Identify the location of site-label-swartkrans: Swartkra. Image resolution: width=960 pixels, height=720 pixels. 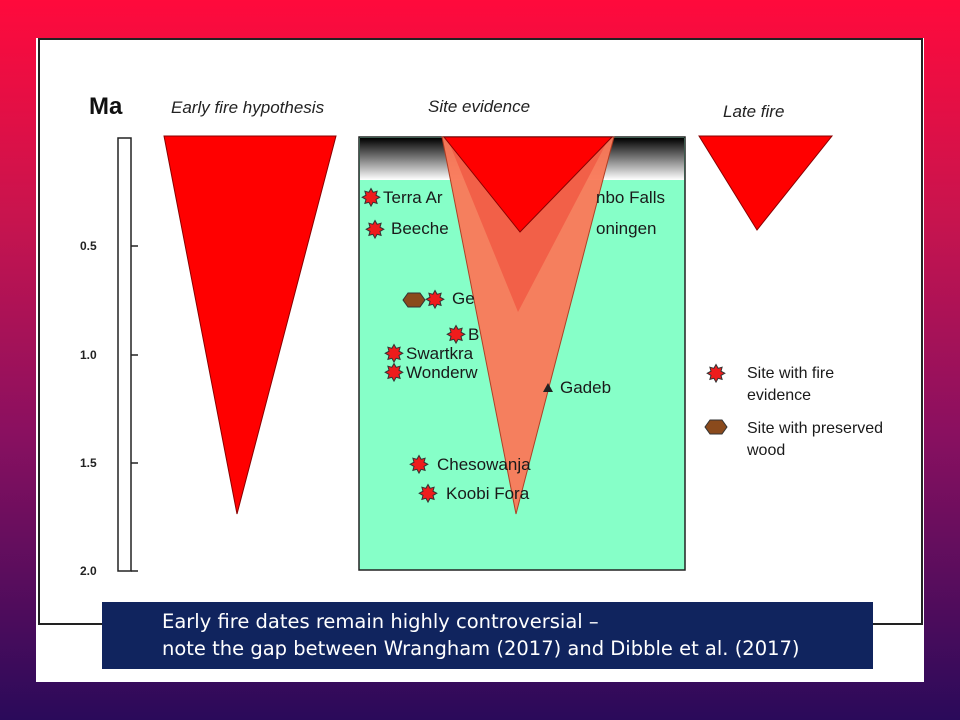
(440, 353).